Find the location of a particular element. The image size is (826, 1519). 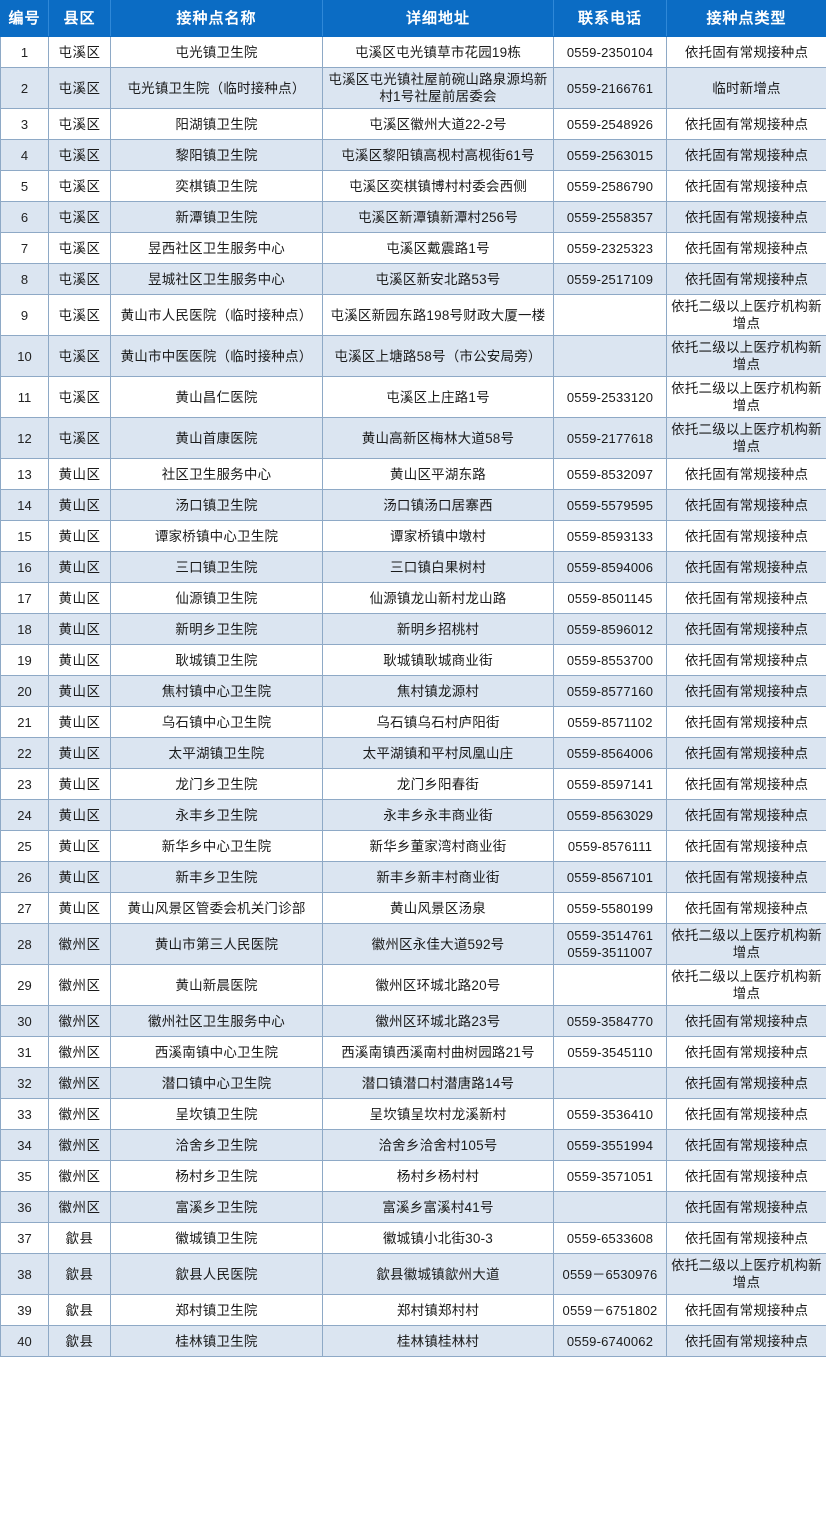

cell-no: 13 is located at coordinates (24, 474).